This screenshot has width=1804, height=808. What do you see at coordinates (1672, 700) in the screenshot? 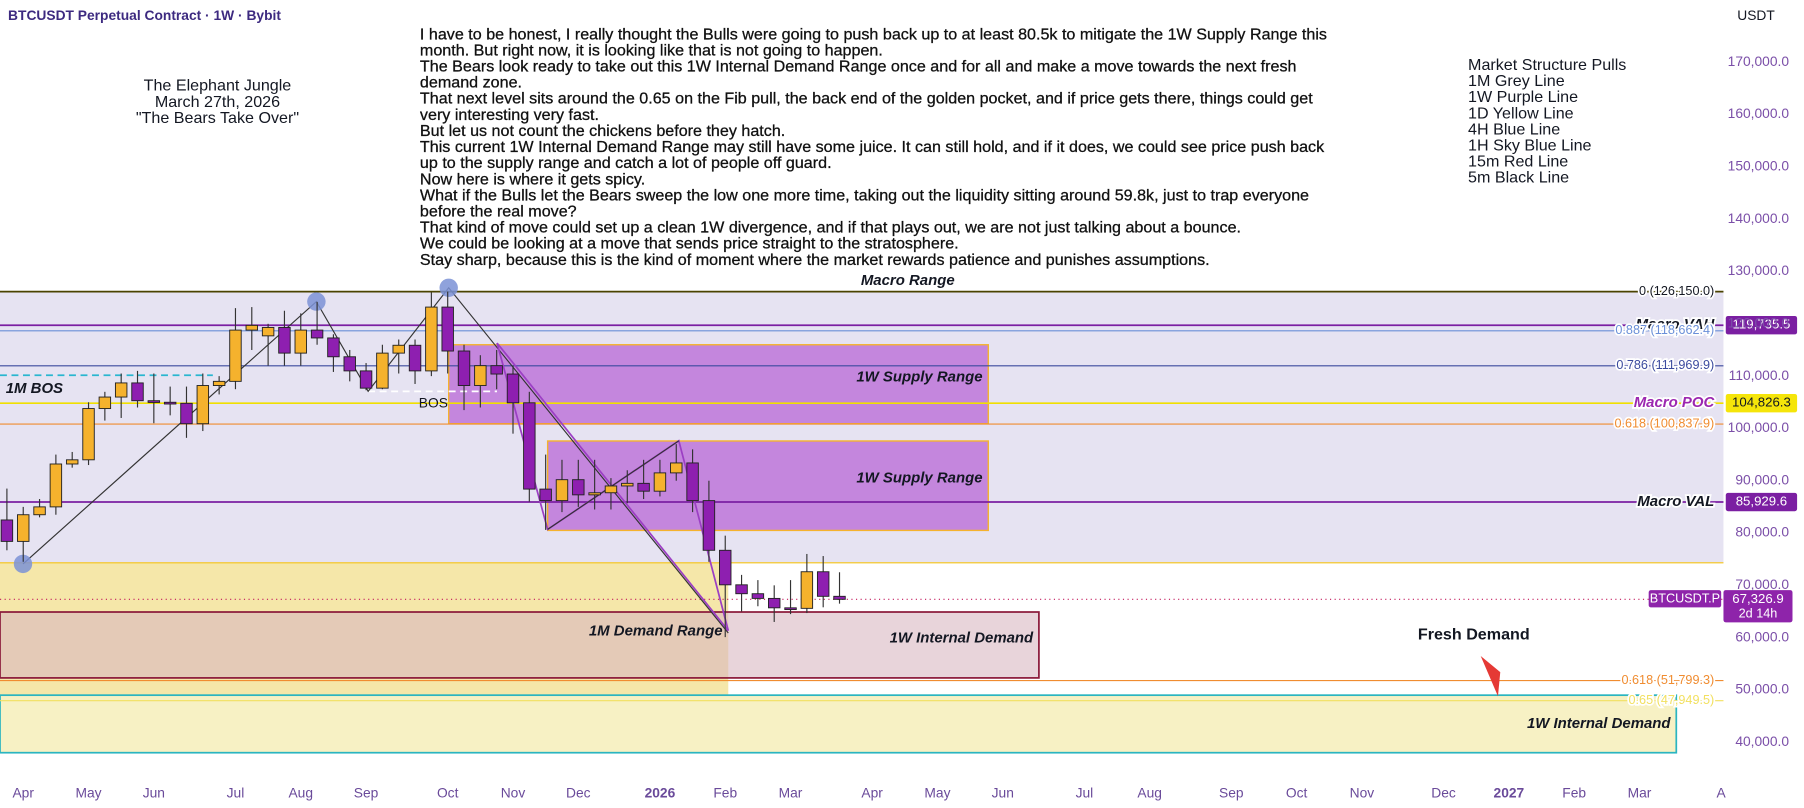
I see `level-label: 0.65 (47,949.5)` at bounding box center [1672, 700].